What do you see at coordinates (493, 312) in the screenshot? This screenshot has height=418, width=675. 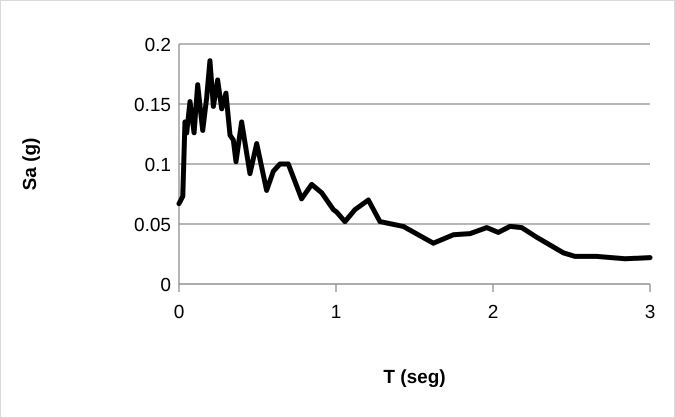 I see `x-tick-label: 2` at bounding box center [493, 312].